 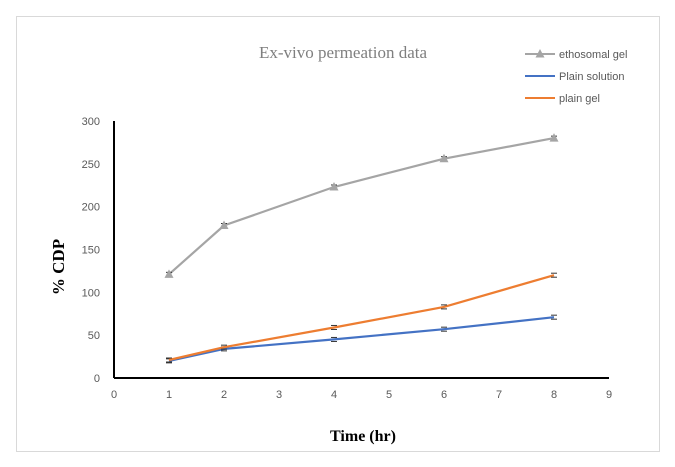 What do you see at coordinates (91, 251) in the screenshot?
I see `y-tick-label: 150` at bounding box center [91, 251].